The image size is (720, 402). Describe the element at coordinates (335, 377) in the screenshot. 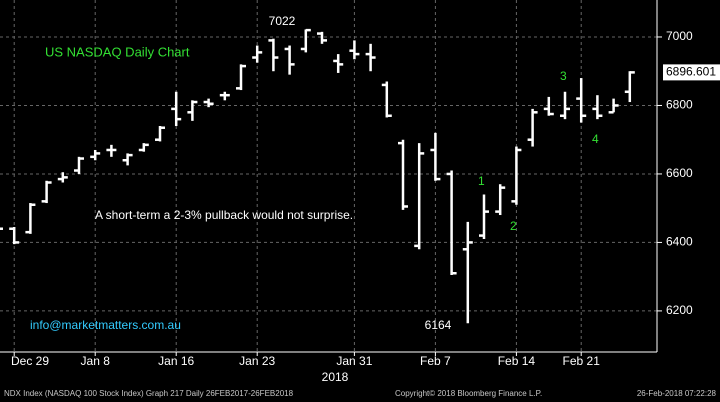

I see `x-axis-label: 2018` at that location.